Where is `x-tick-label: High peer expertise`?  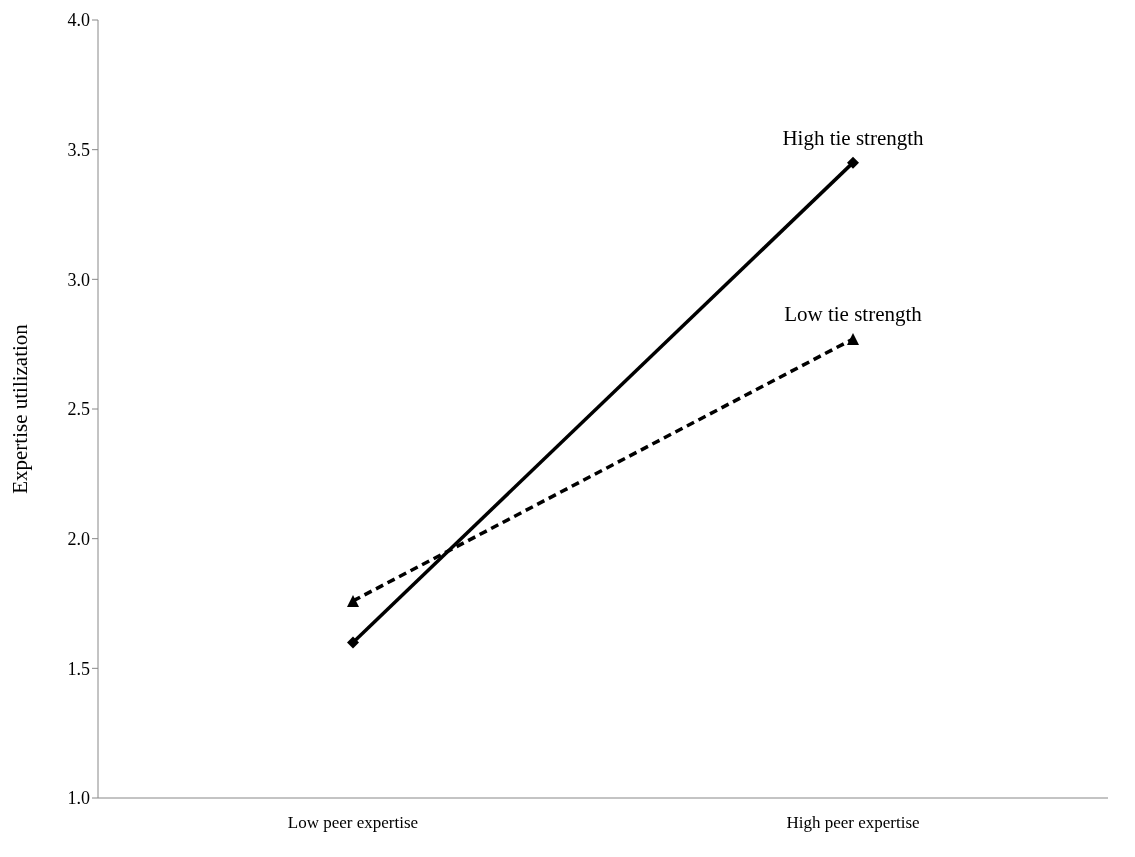 x-tick-label: High peer expertise is located at coordinates (853, 823).